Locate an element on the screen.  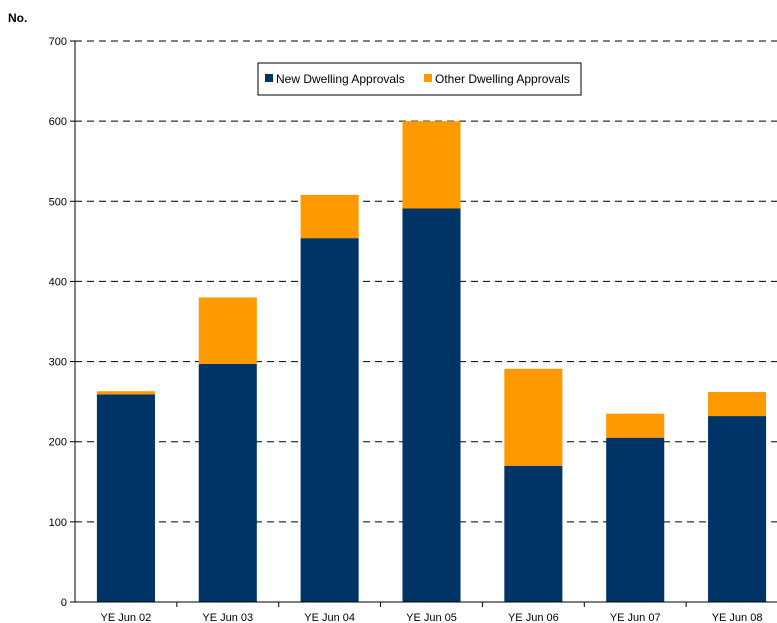
y-tick-label: 100 is located at coordinates (58, 523).